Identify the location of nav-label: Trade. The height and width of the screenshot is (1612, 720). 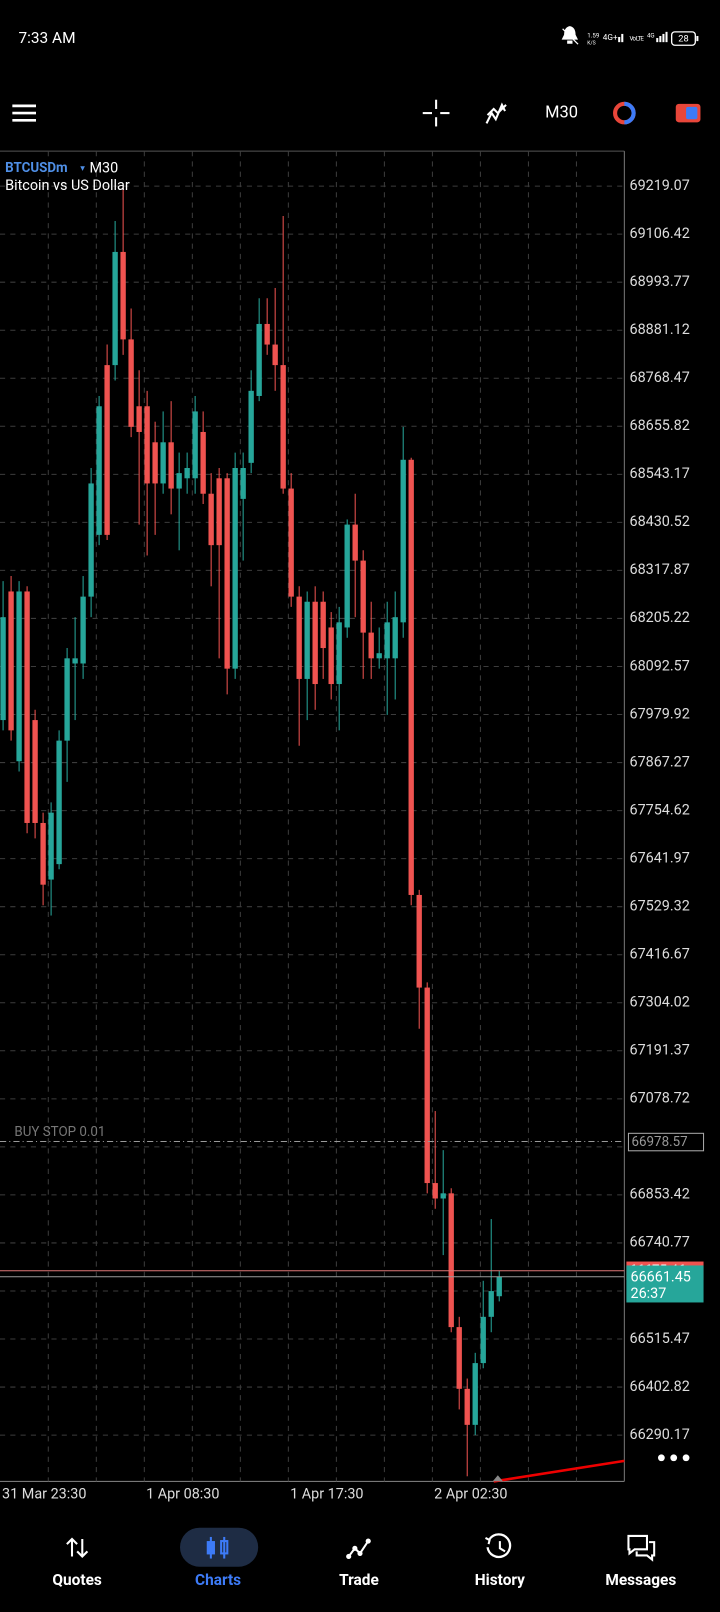
(359, 1580).